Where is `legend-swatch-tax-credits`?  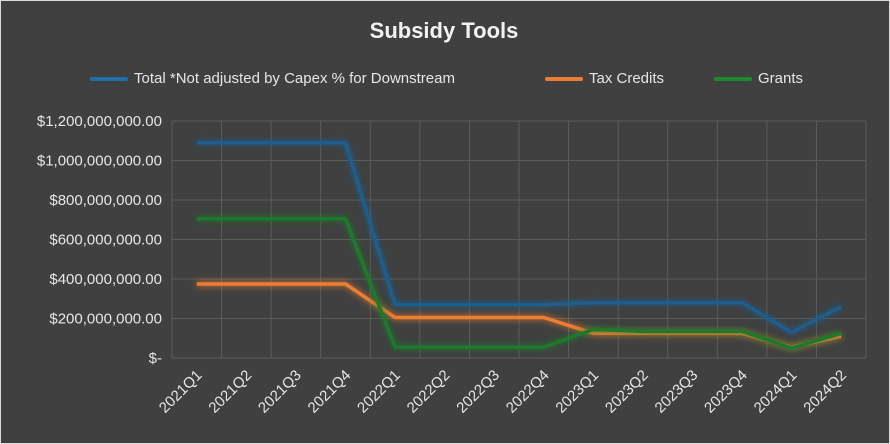
legend-swatch-tax-credits is located at coordinates (564, 78).